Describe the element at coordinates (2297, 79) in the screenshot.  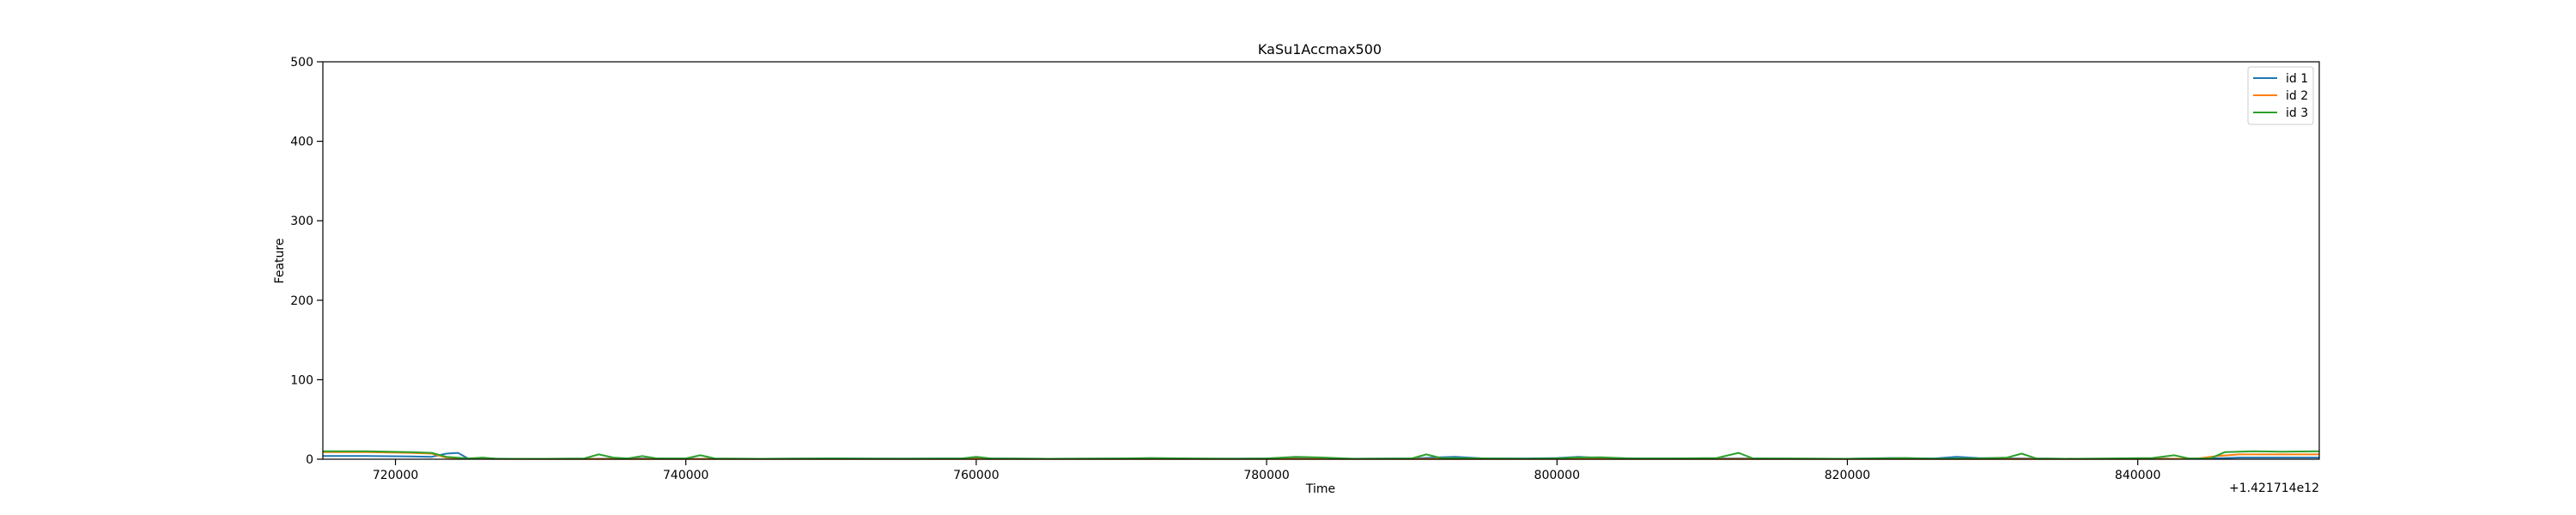
I see `legend-label-1: id 1` at that location.